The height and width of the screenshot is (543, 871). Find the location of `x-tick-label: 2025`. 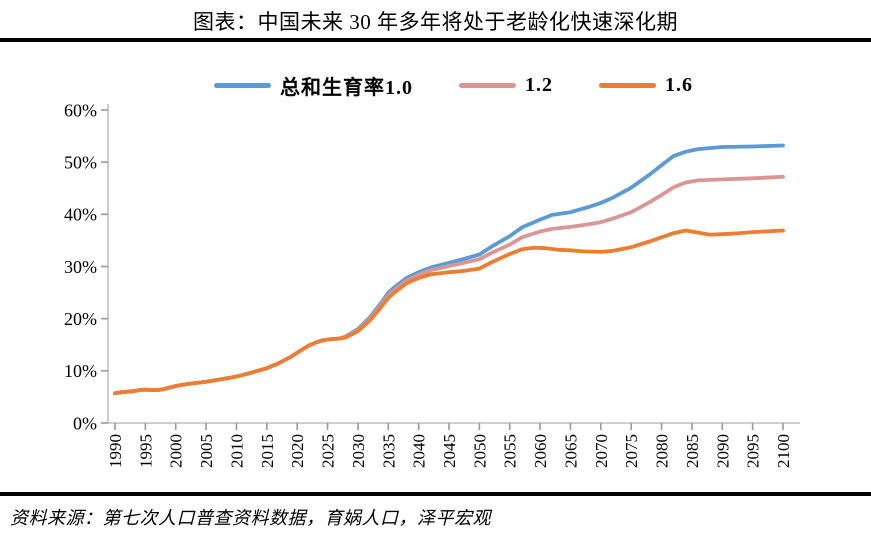

x-tick-label: 2025 is located at coordinates (328, 451).